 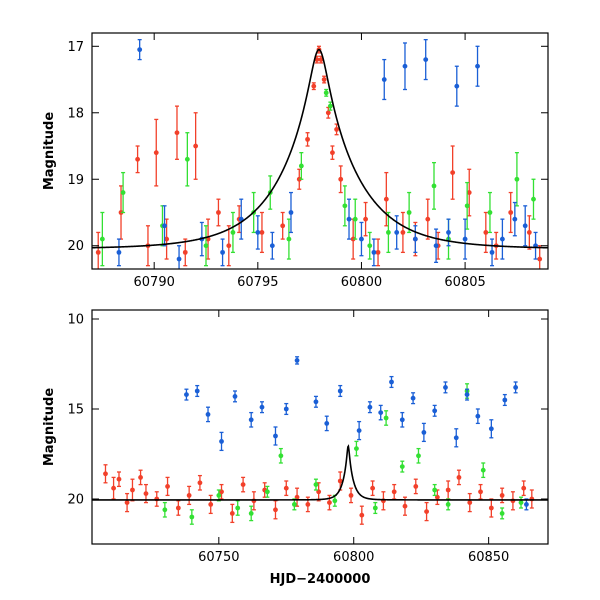 What do you see at coordinates (49, 151) in the screenshot?
I see `top-y-axis-label: Magnitude` at bounding box center [49, 151].